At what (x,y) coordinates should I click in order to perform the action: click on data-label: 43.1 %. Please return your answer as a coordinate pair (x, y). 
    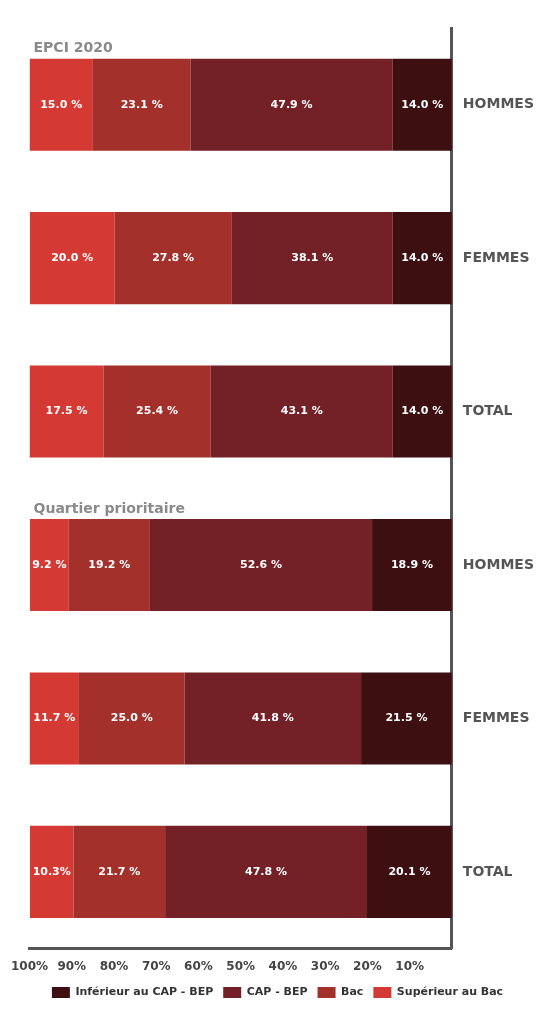
    Looking at the image, I should click on (301, 411).